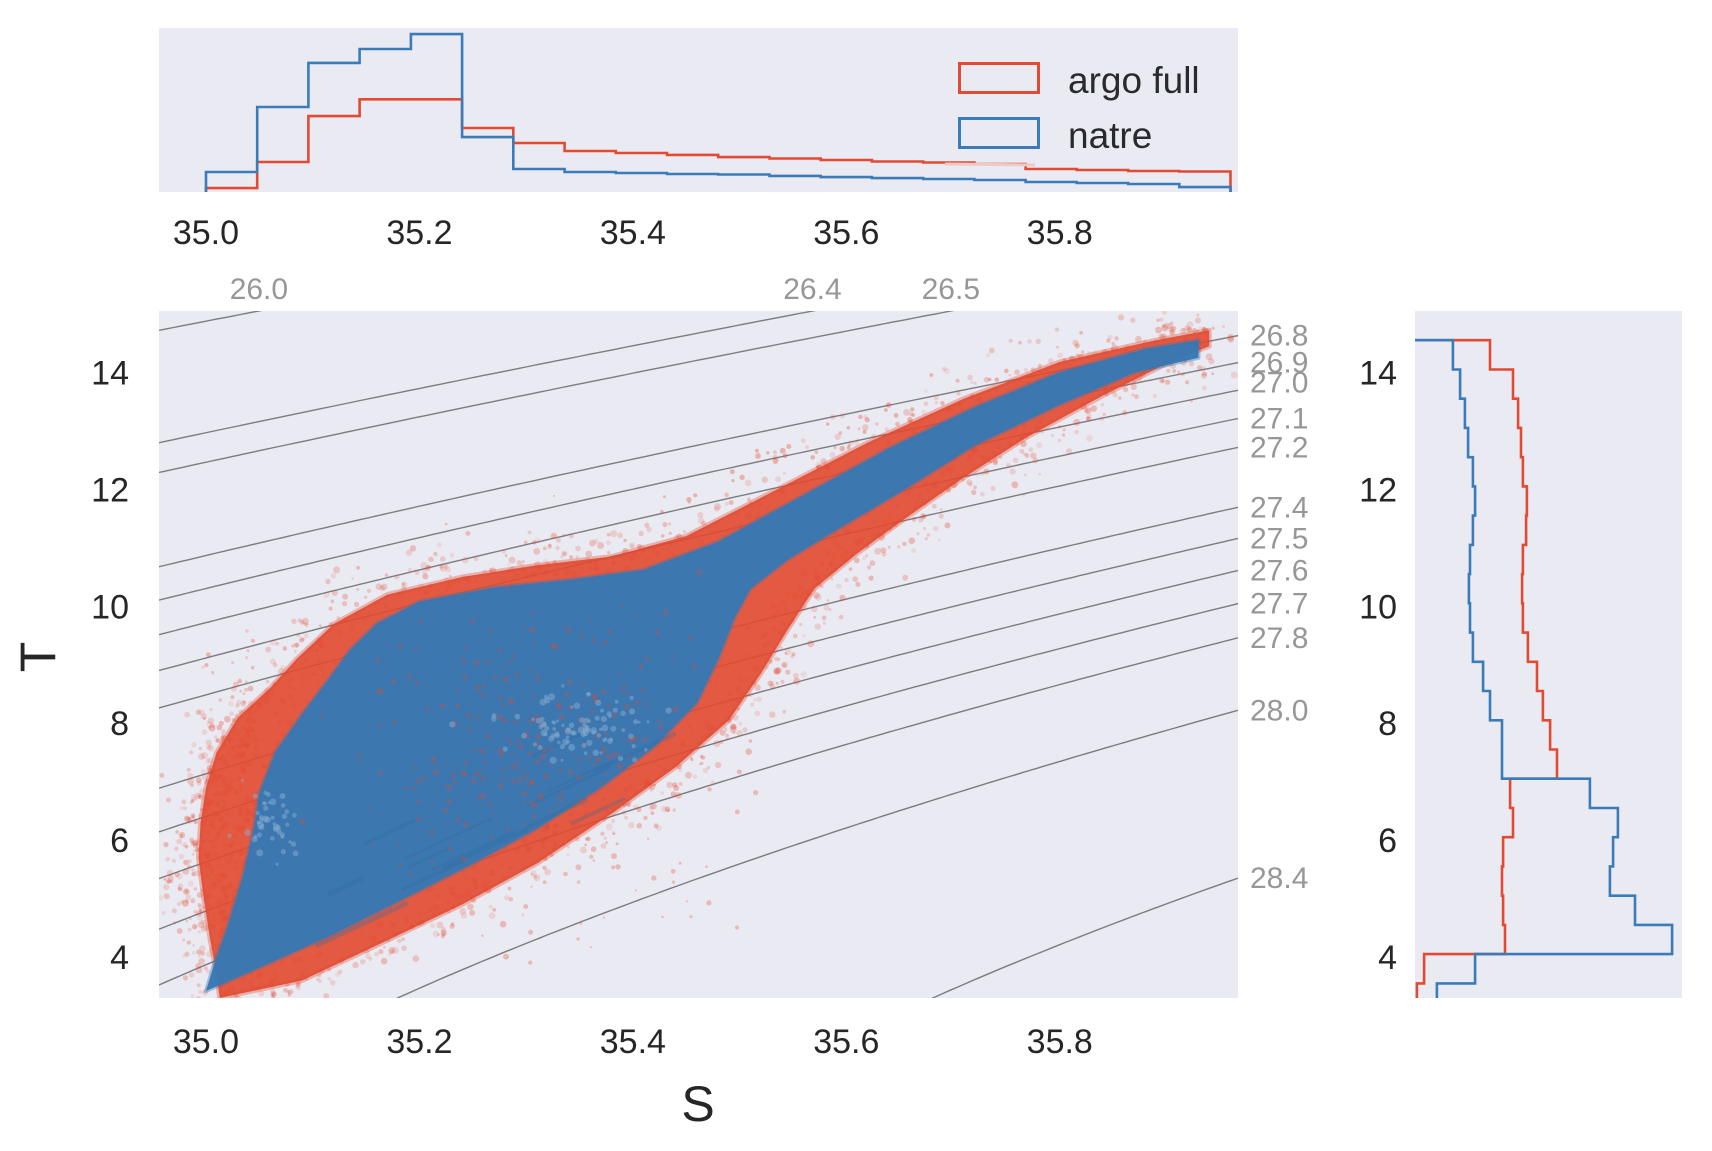 The height and width of the screenshot is (1151, 1712). What do you see at coordinates (1279, 382) in the screenshot?
I see `isopycnal-label-right-27.0: 27.0` at bounding box center [1279, 382].